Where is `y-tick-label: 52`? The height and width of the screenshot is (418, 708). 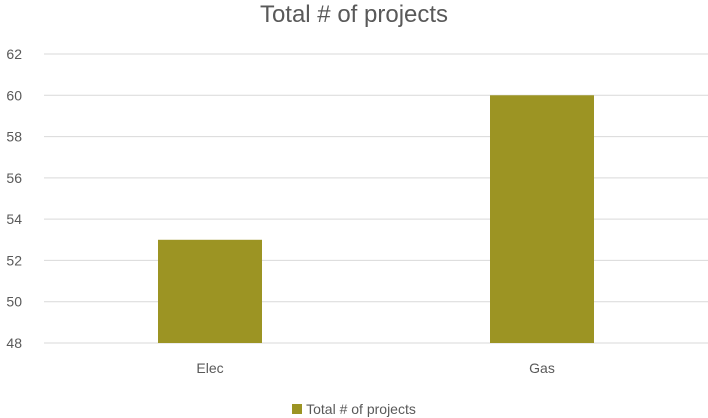
y-tick-label: 52 is located at coordinates (14, 260).